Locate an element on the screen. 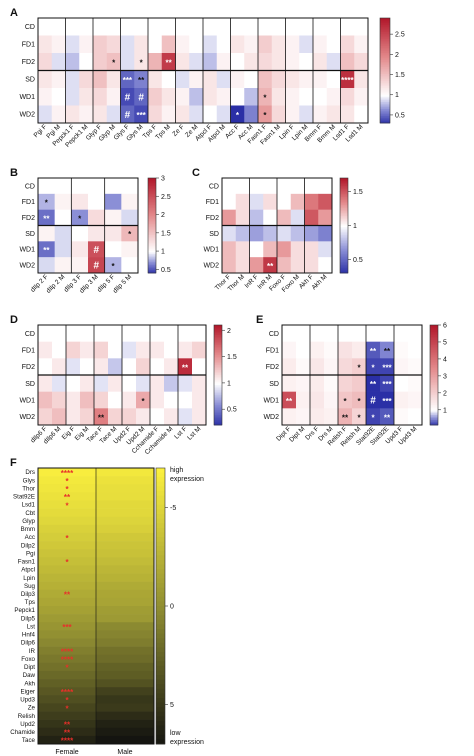 The height and width of the screenshot is (756, 474). colorbar-tick-label: 6 is located at coordinates (445, 326).